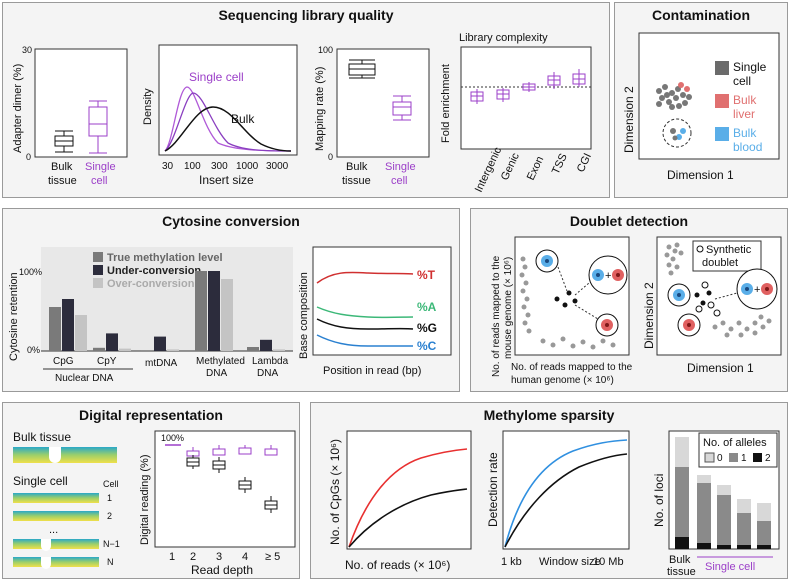 This screenshot has height=581, width=790. I want to click on cell-index-1: 1, so click(109, 498).